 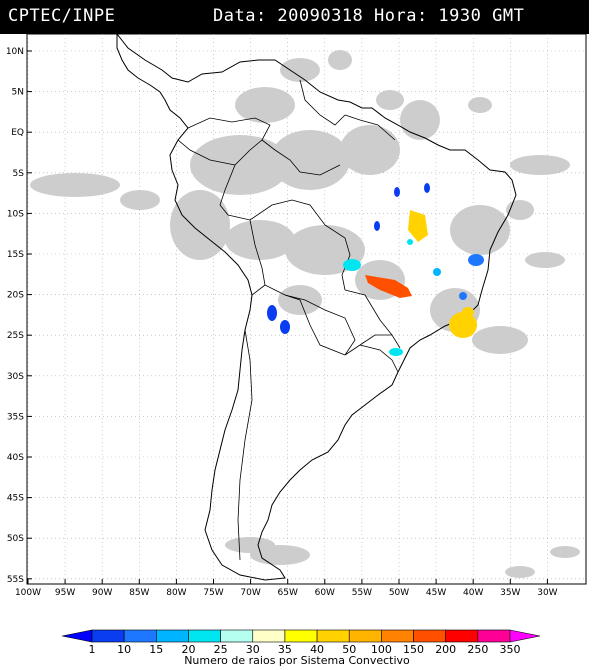 I want to click on legend-label: 250, so click(x=477, y=649).